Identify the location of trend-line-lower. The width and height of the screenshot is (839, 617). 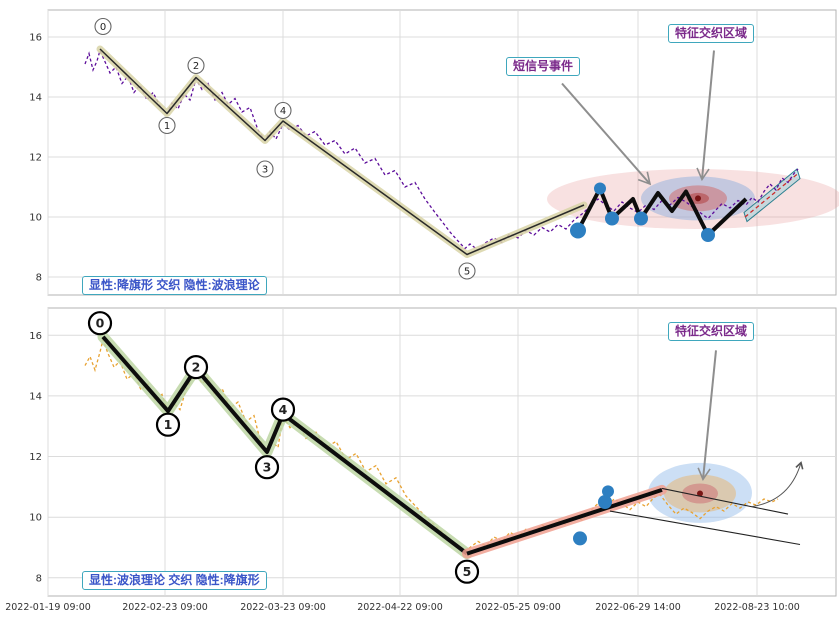
(705, 528).